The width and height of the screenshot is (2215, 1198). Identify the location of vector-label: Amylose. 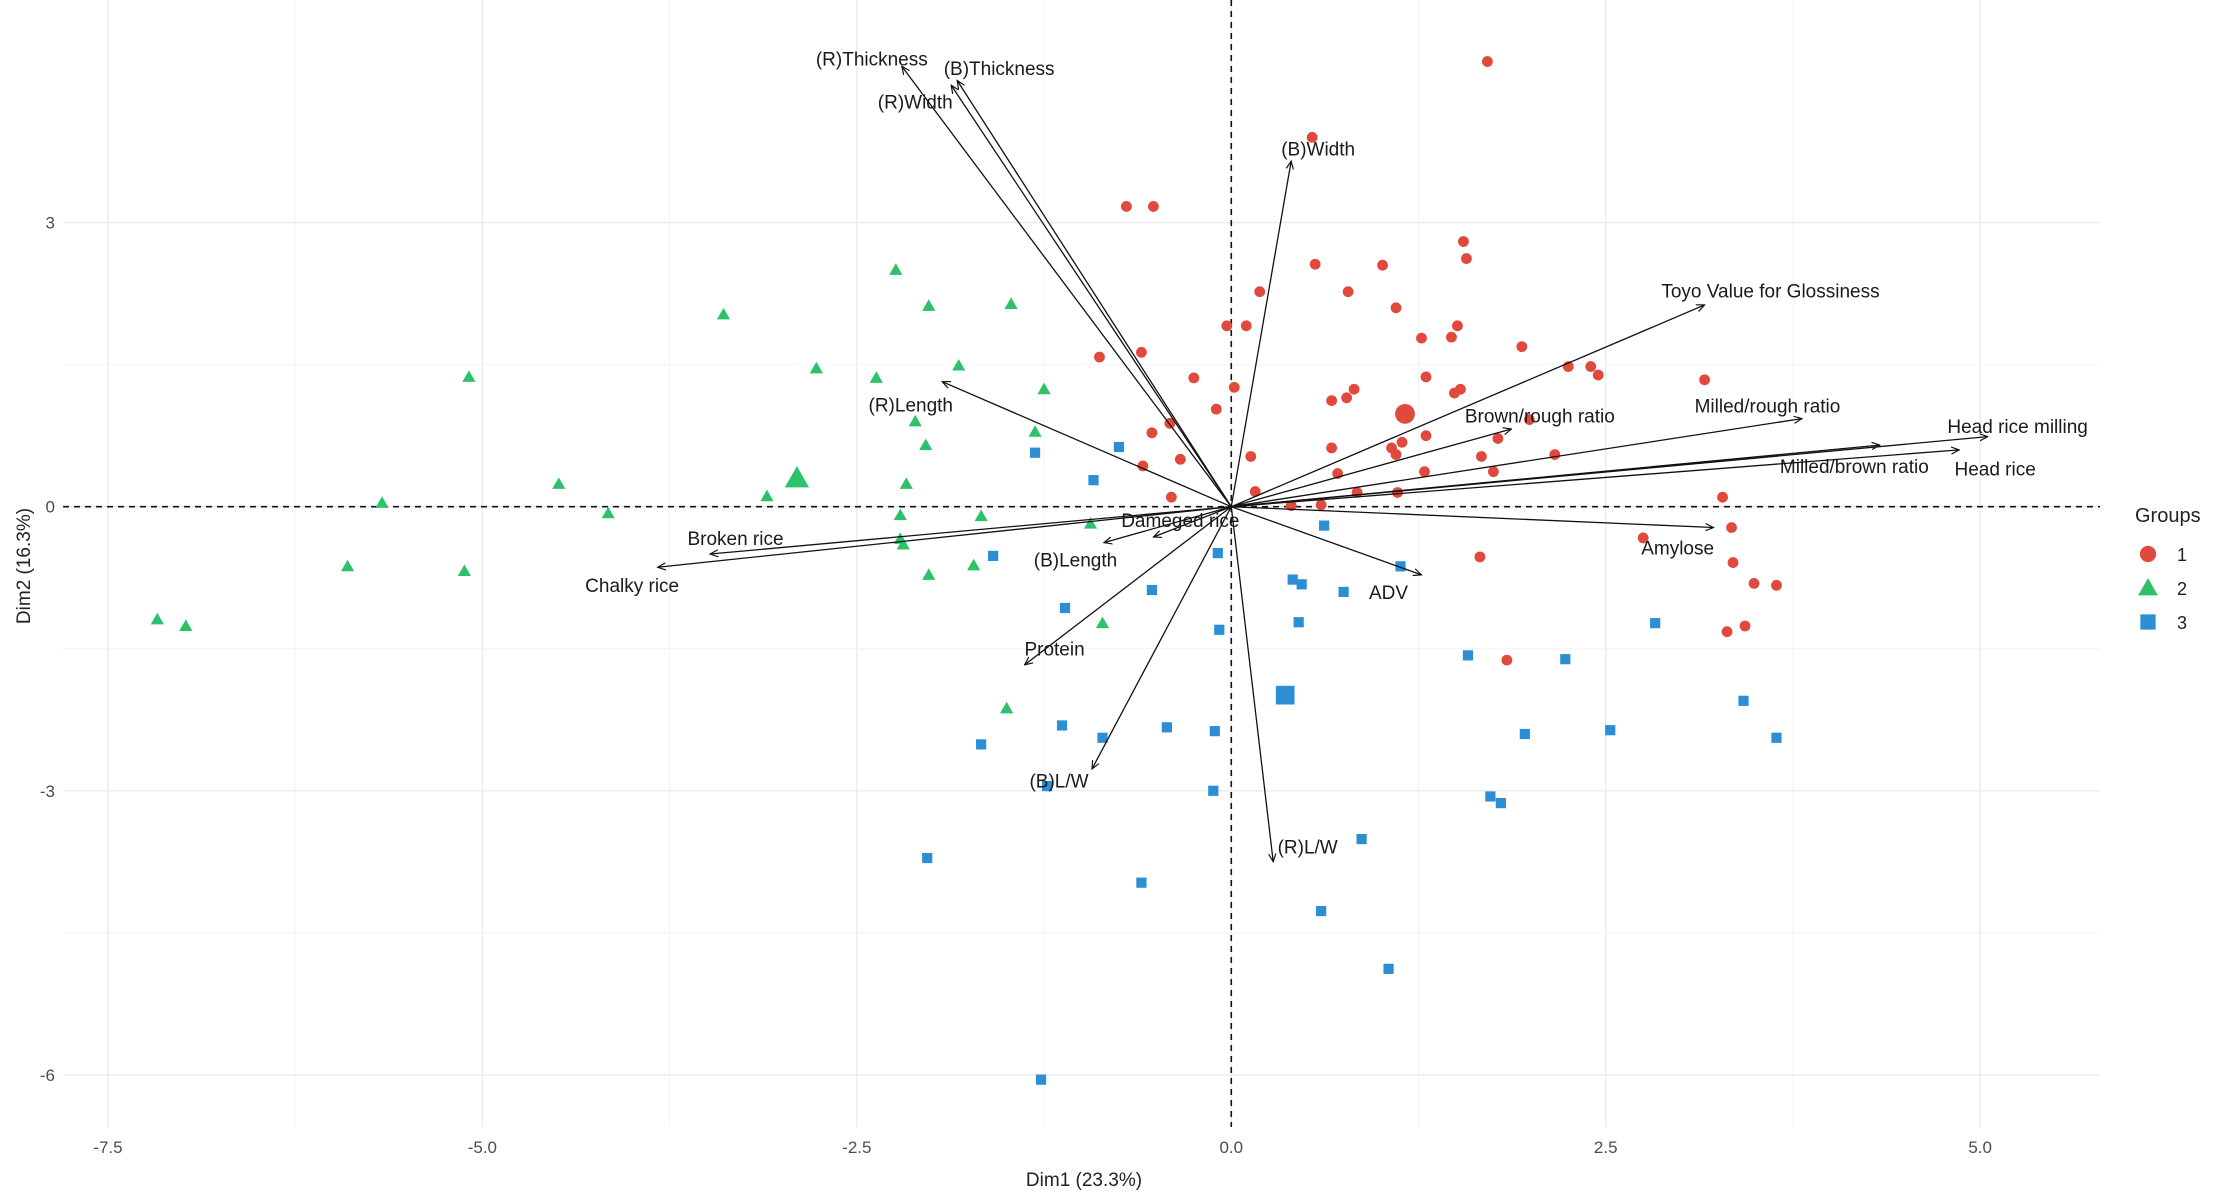
(1677, 548).